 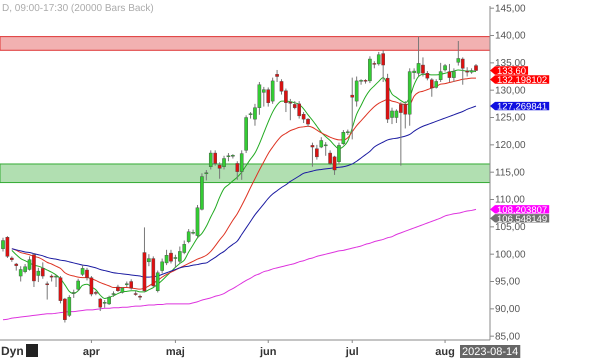 I want to click on y-tick-label: 140,00, so click(x=510, y=36).